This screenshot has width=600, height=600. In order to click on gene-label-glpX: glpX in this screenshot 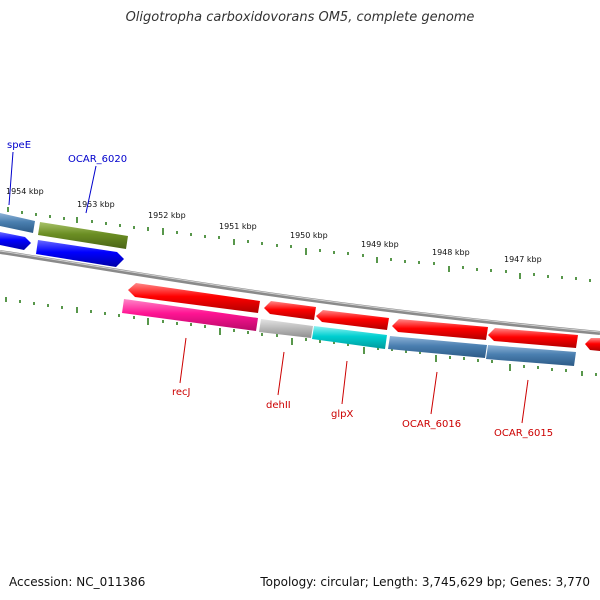, I will do `click(342, 414)`.